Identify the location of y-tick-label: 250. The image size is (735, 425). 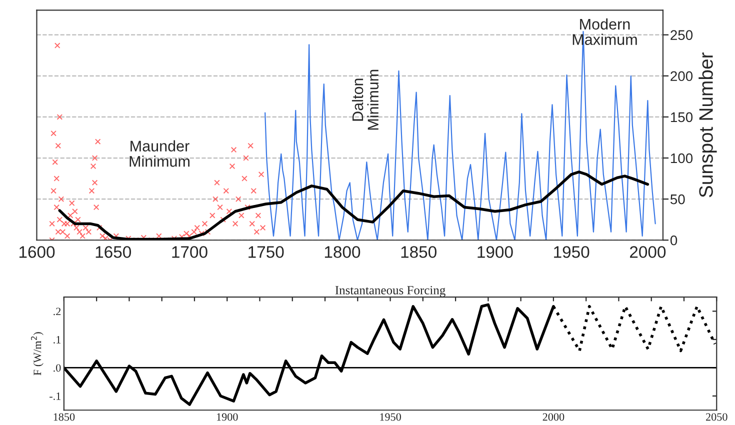
(681, 35).